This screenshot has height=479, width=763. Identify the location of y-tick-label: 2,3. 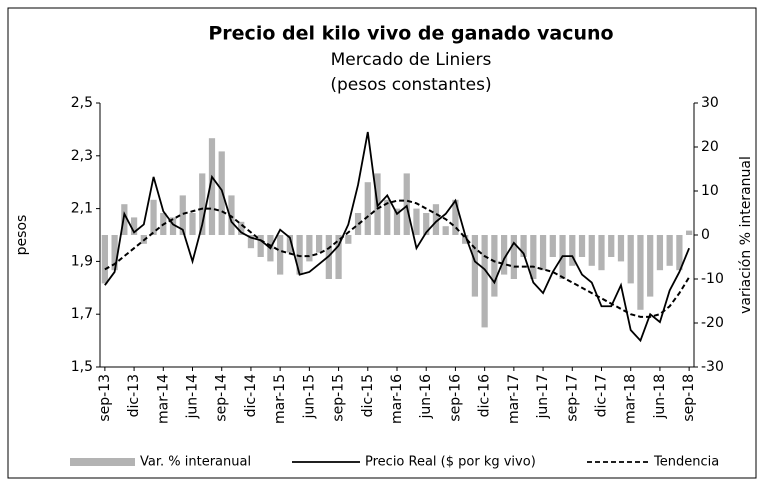
(82, 156).